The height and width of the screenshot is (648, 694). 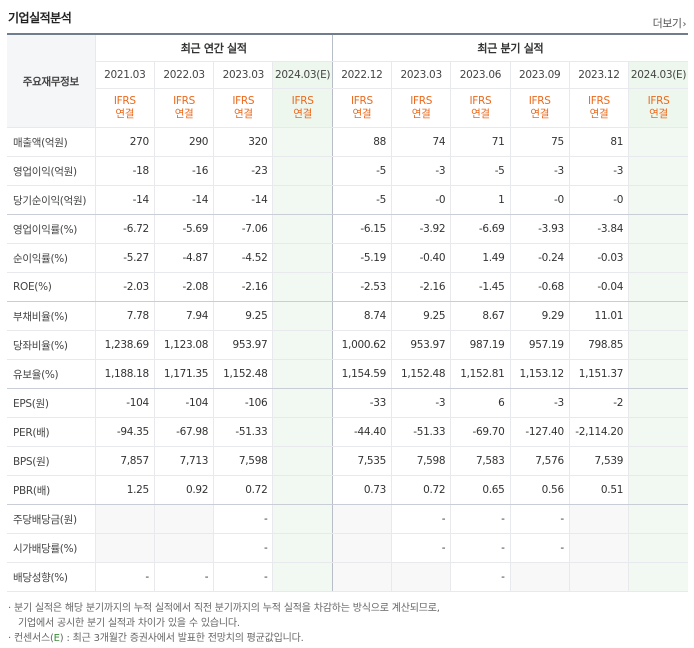 I want to click on period-quarter-3: 2023.09, so click(x=539, y=75).